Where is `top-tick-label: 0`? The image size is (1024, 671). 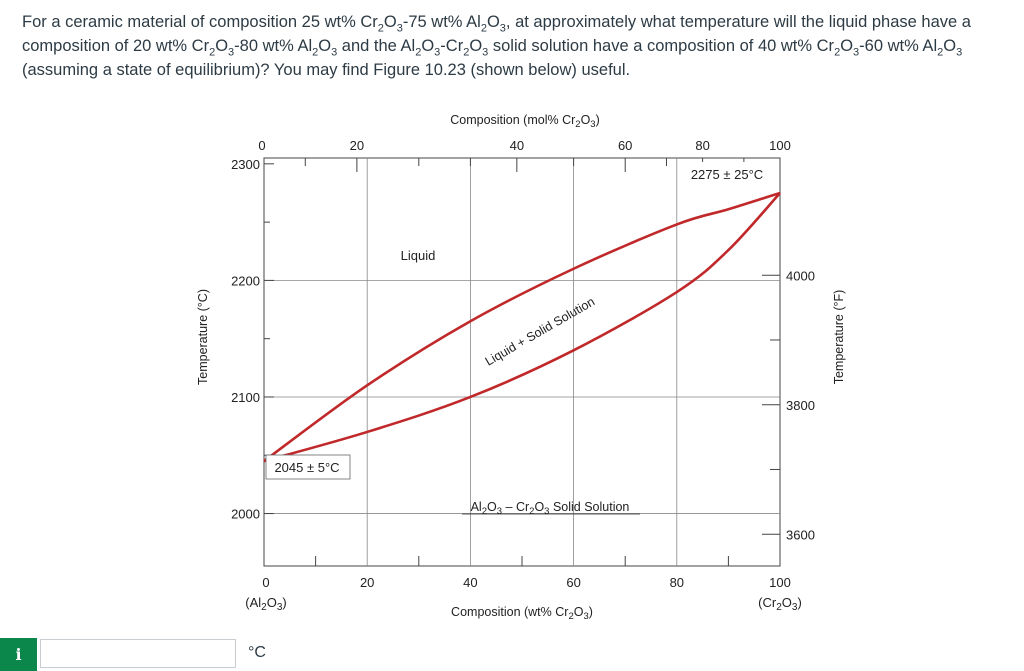
top-tick-label: 0 is located at coordinates (261, 145).